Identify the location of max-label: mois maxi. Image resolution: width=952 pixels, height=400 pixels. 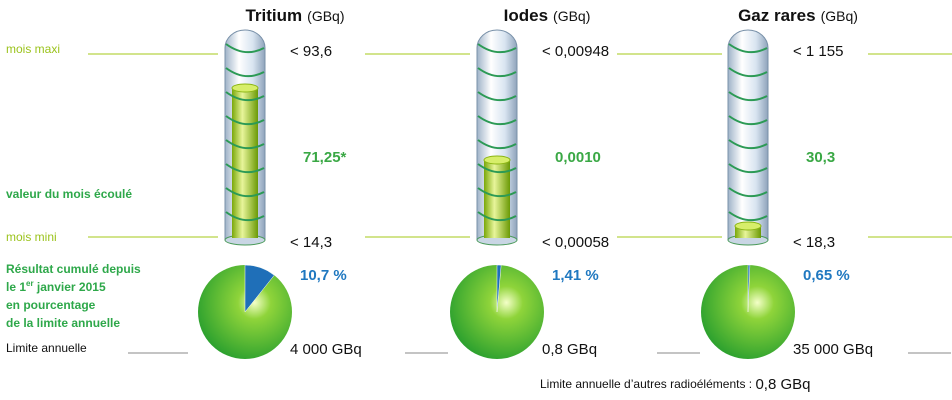
(33, 49).